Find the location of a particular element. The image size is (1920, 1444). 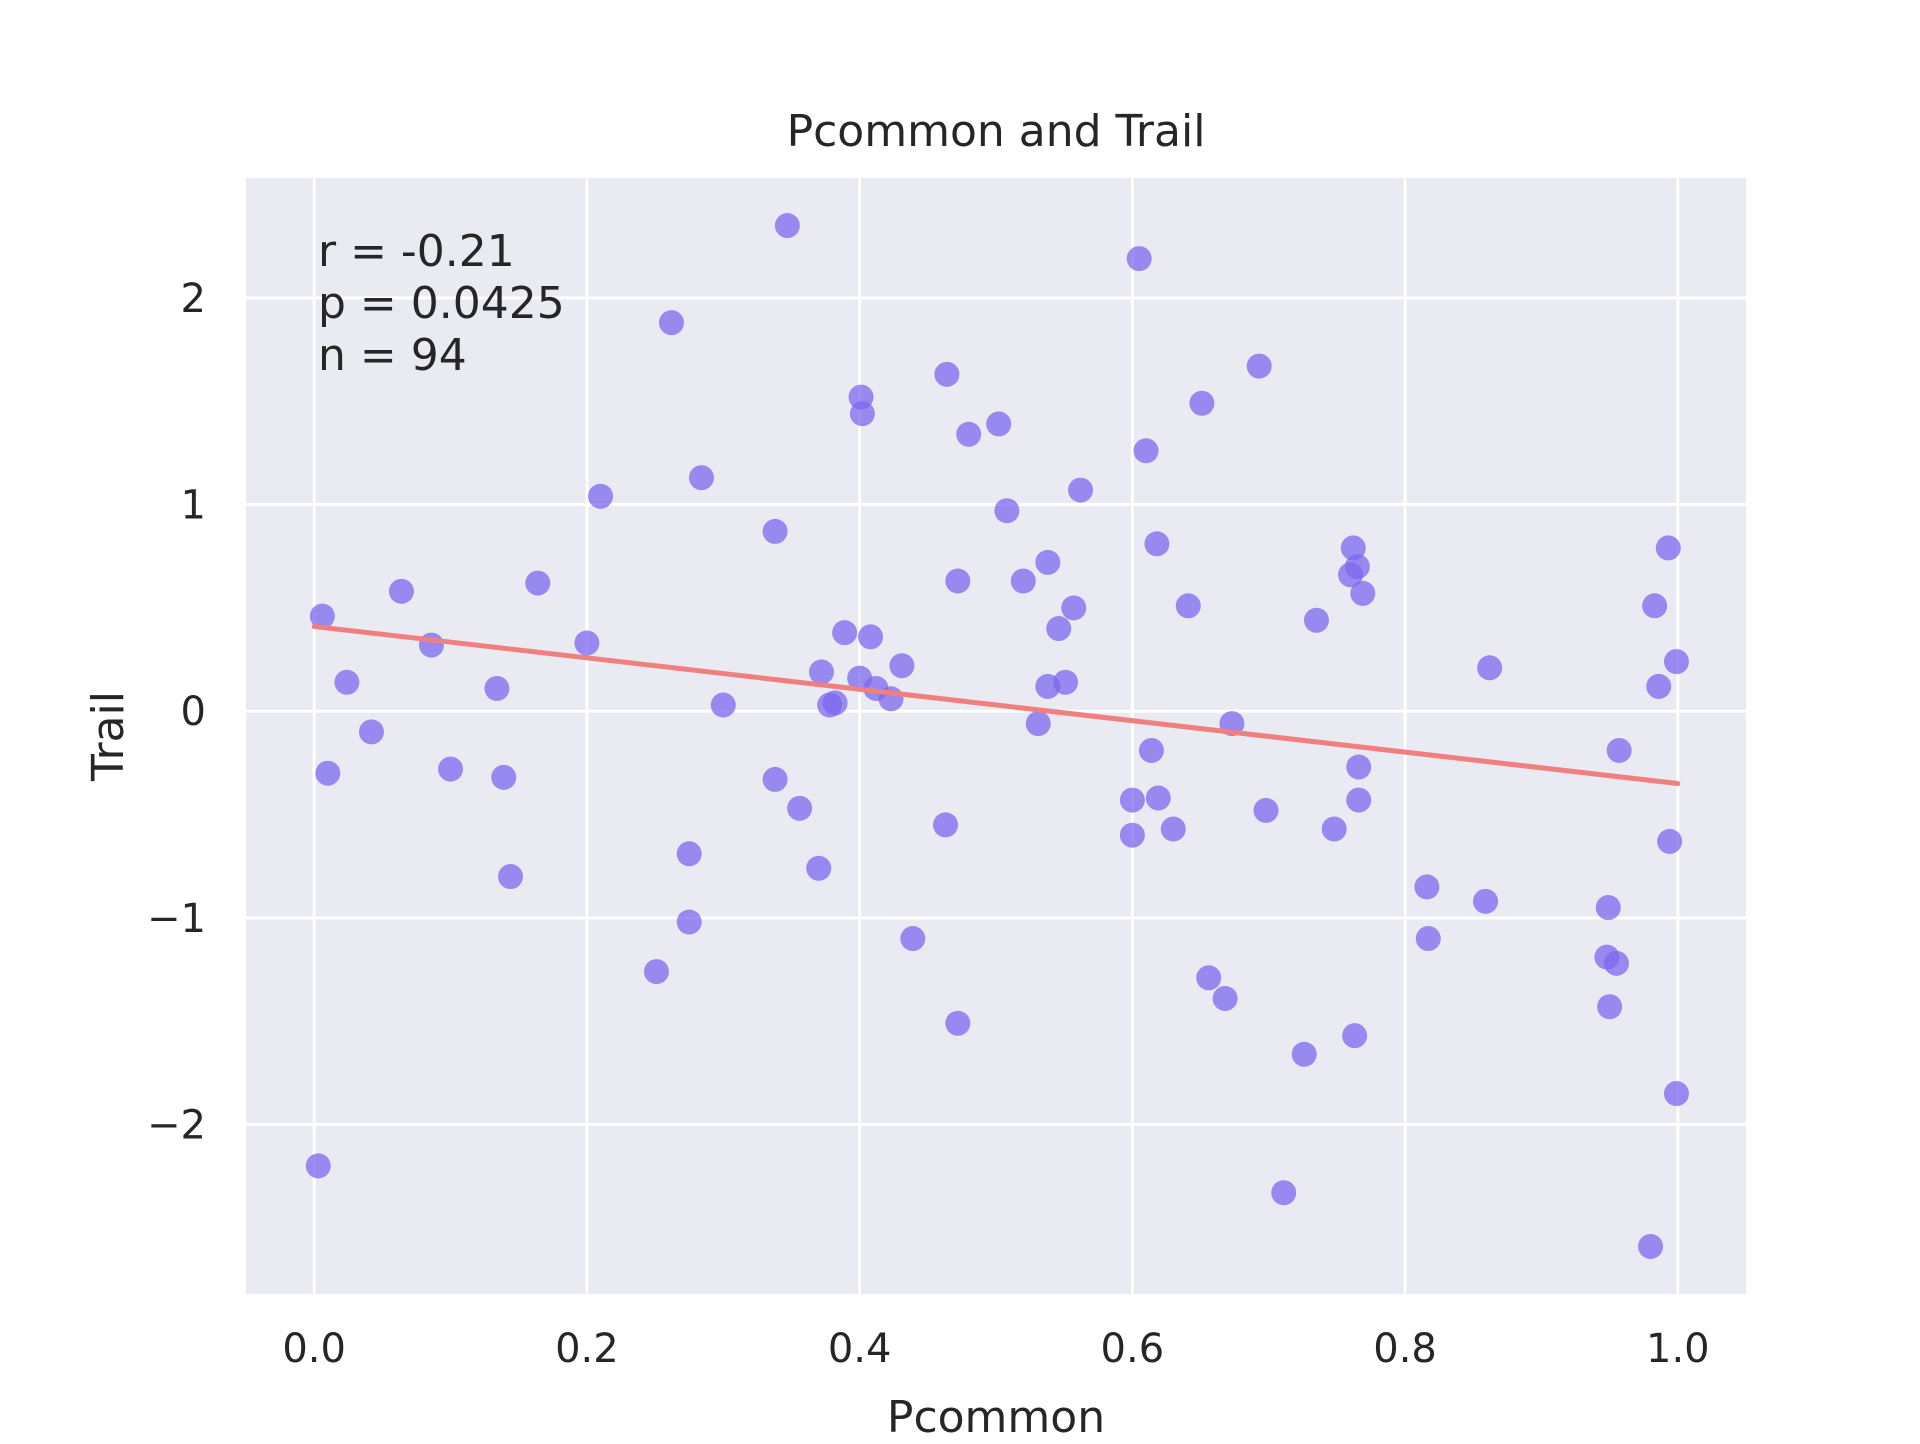

annotation-p: p = 0.0425 is located at coordinates (441, 303).